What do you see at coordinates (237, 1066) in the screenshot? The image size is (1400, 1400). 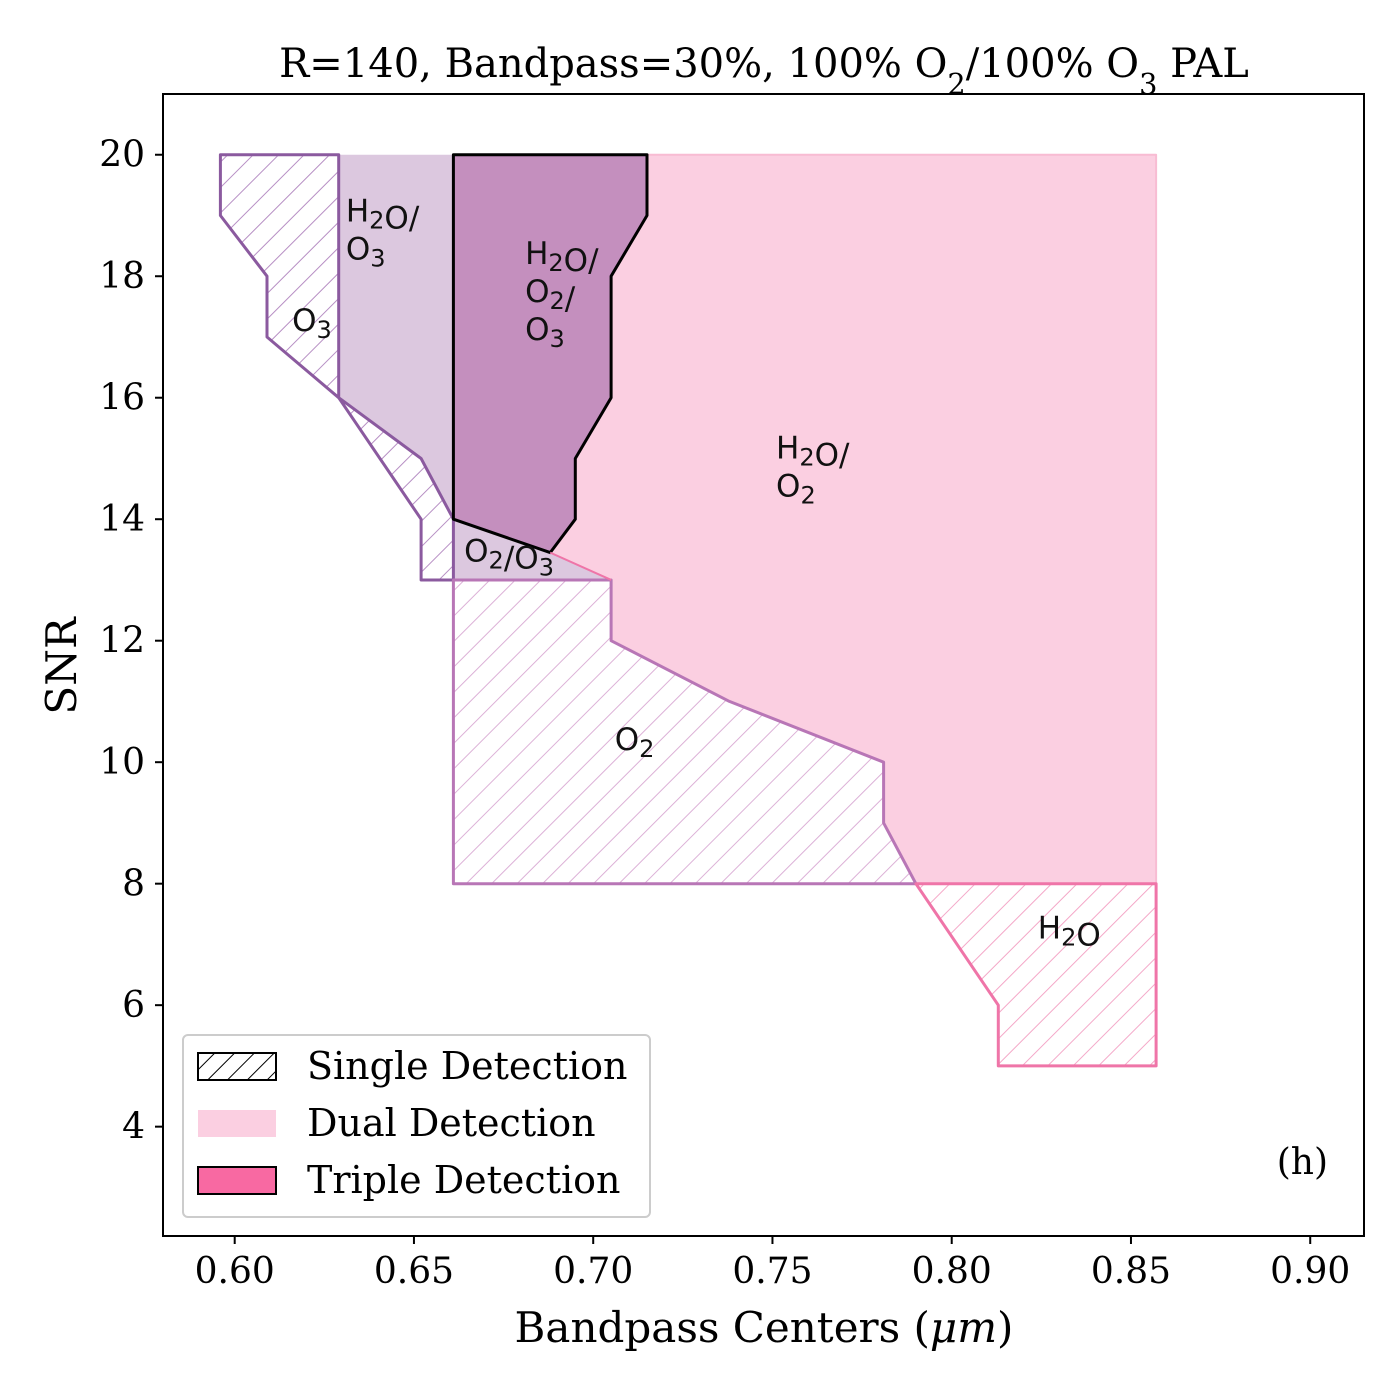 I see `legend-swatch-single` at bounding box center [237, 1066].